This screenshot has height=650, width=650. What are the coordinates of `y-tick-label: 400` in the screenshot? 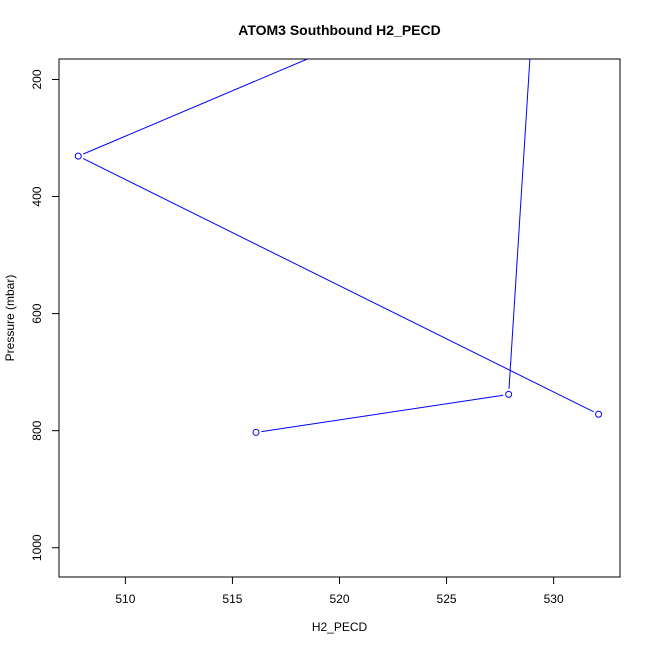 It's located at (37, 196).